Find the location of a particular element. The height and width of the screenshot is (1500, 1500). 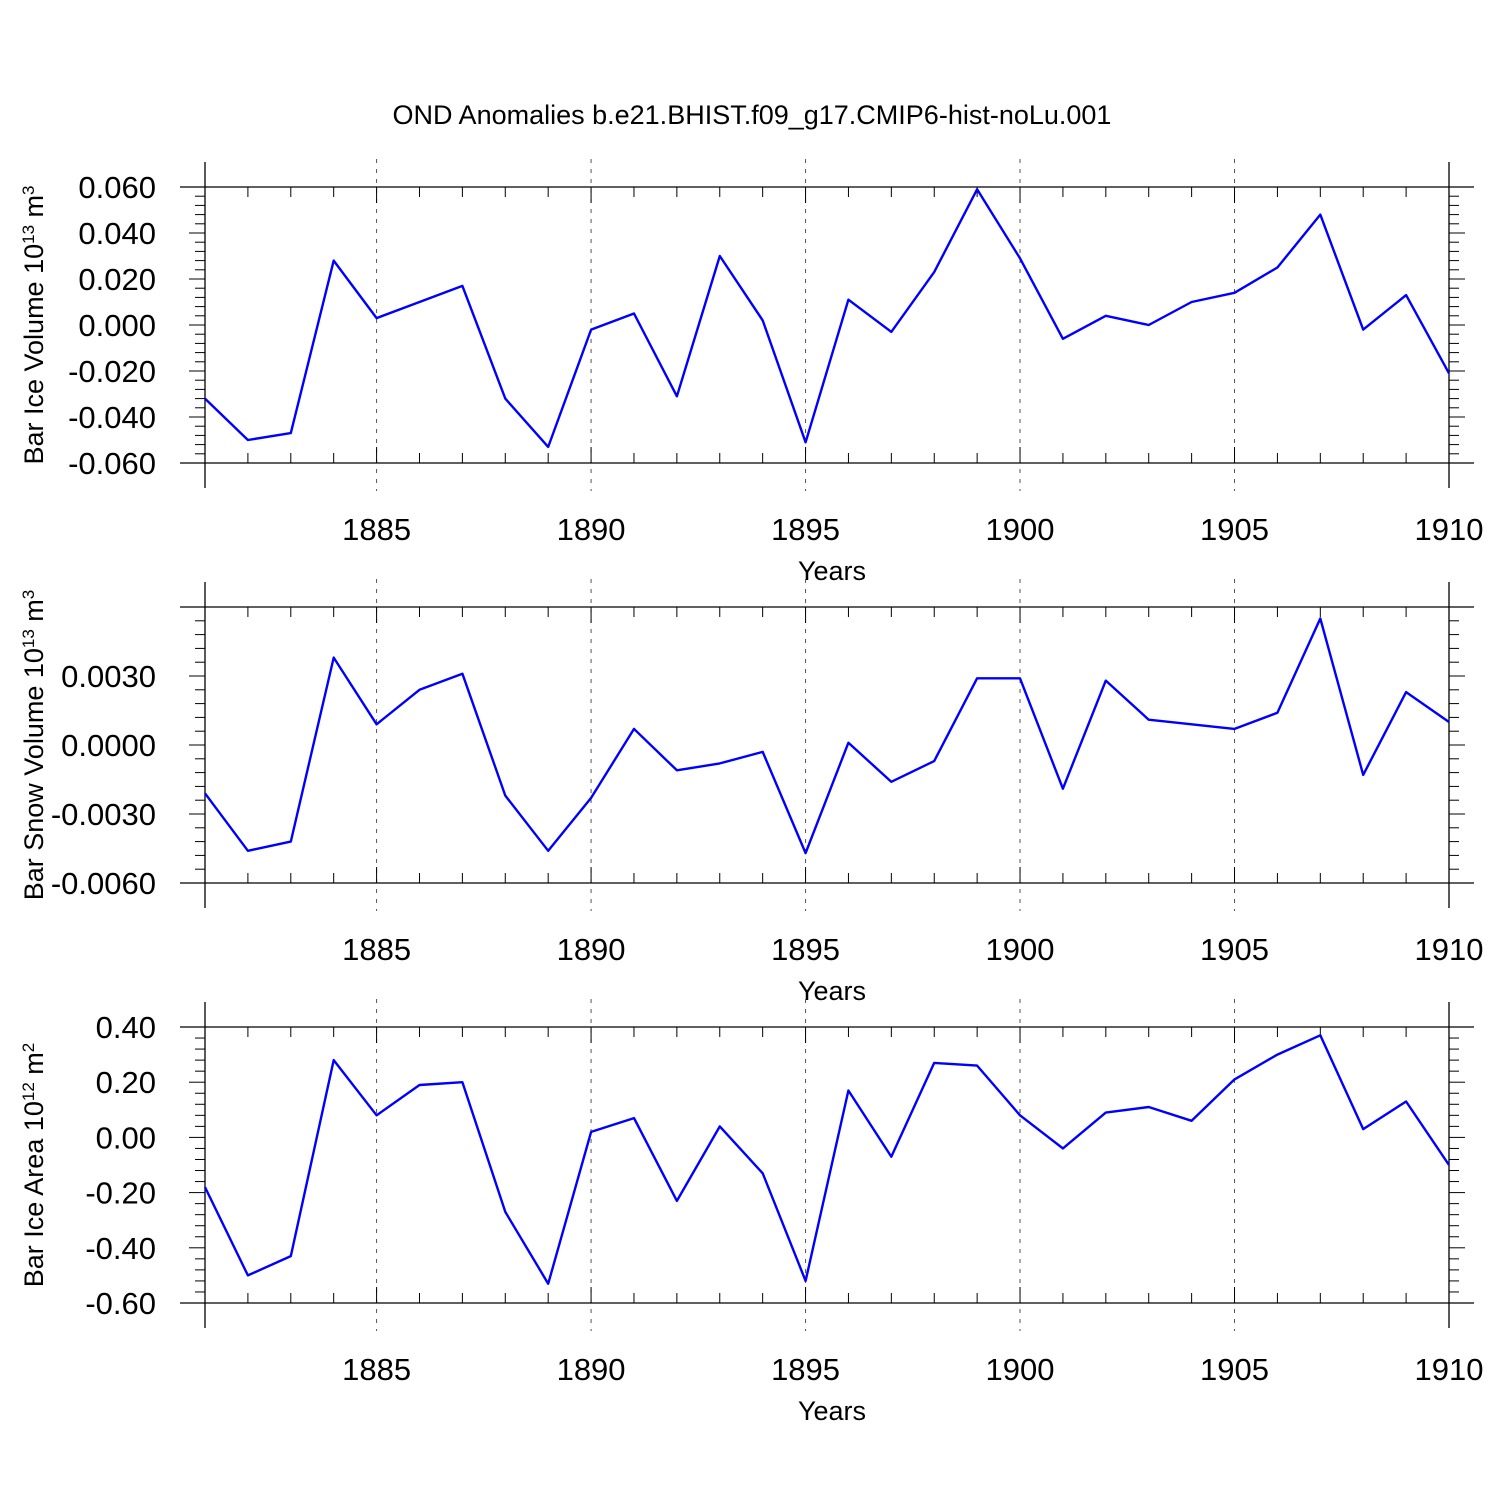

y-axis-label: Bar Ice Area 1012 m2 is located at coordinates (34, 1165).